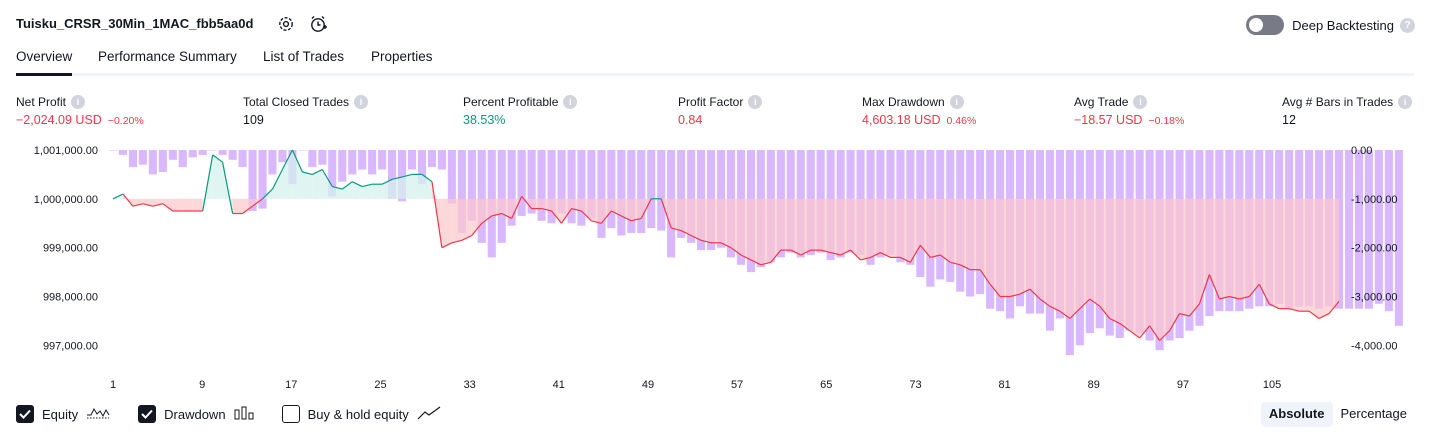  What do you see at coordinates (402, 56) in the screenshot?
I see `tab-properties: Properties` at bounding box center [402, 56].